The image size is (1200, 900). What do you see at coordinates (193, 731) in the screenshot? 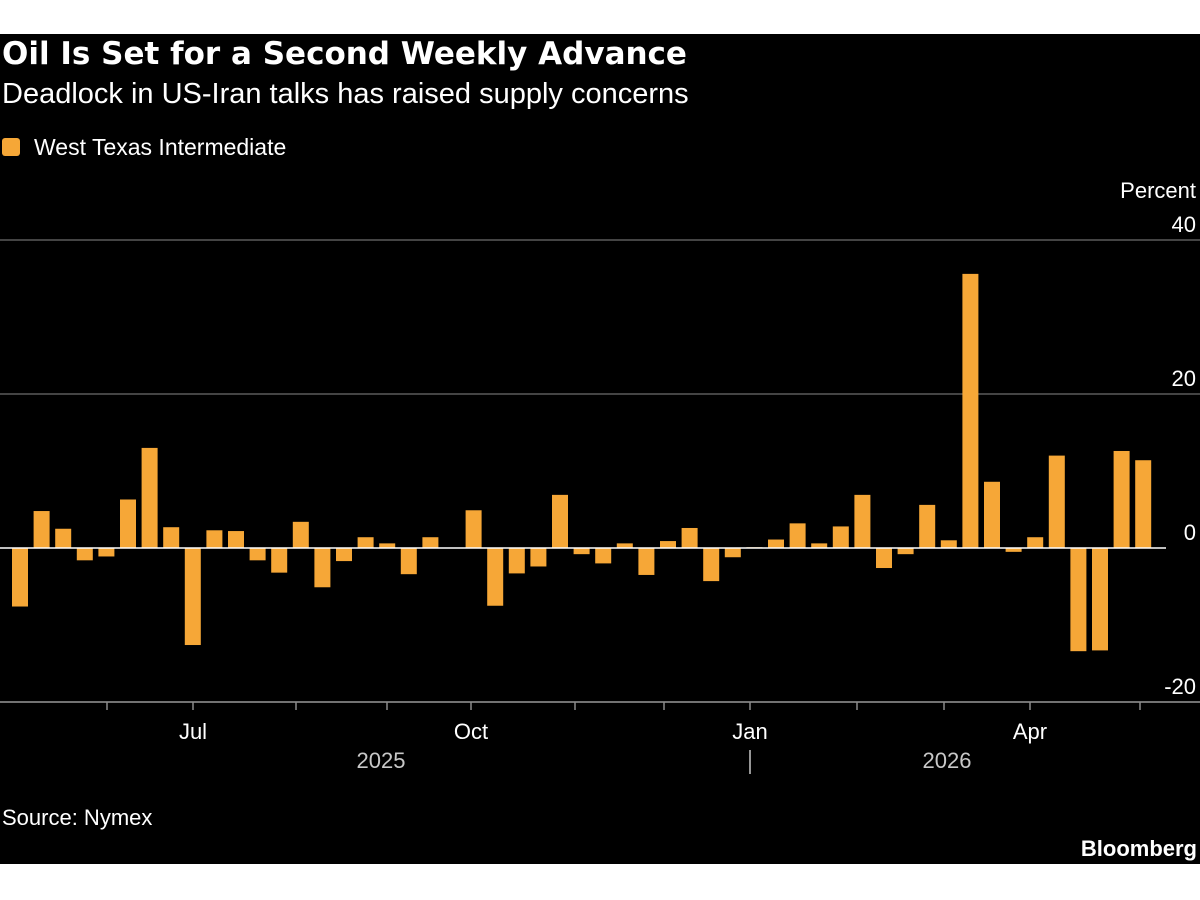
I see `x-tick-label: Jul` at bounding box center [193, 731].